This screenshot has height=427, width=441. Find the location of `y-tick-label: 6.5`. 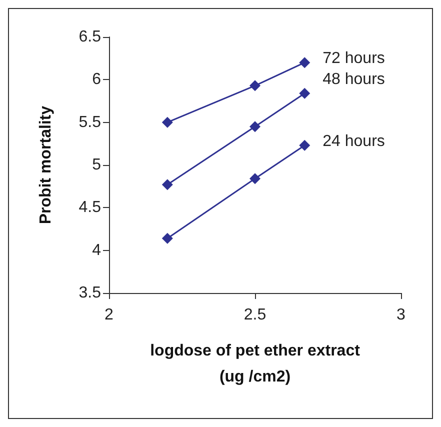

y-tick-label: 6.5 is located at coordinates (90, 37).